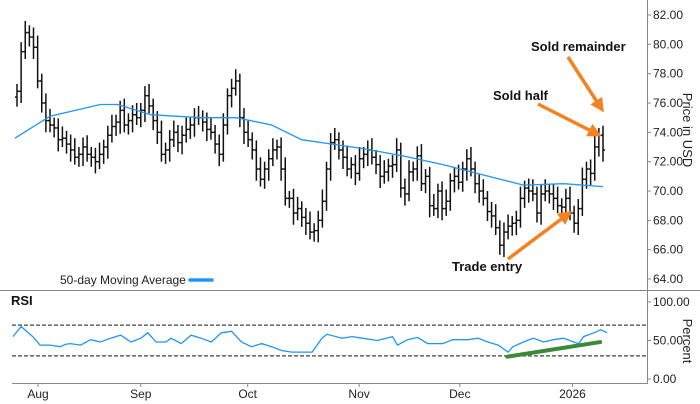 The height and width of the screenshot is (404, 700). I want to click on rsi-title: RSI, so click(22, 300).